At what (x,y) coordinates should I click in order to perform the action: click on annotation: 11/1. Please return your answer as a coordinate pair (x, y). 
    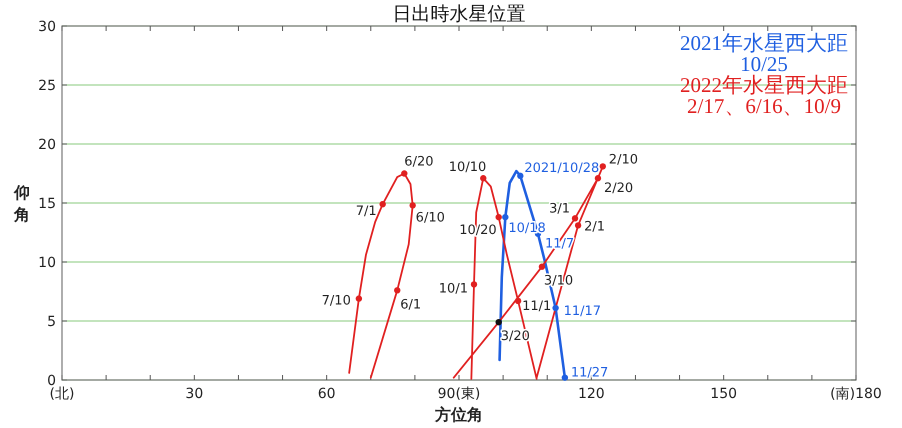
    Looking at the image, I should click on (537, 306).